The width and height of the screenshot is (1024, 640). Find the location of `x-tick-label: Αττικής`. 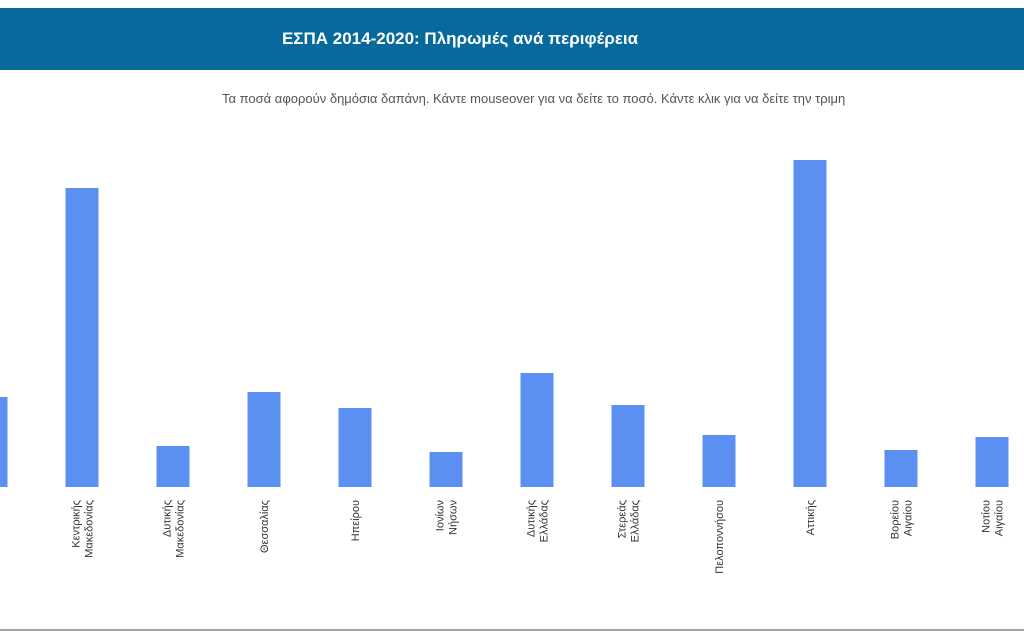

x-tick-label: Αττικής is located at coordinates (811, 517).